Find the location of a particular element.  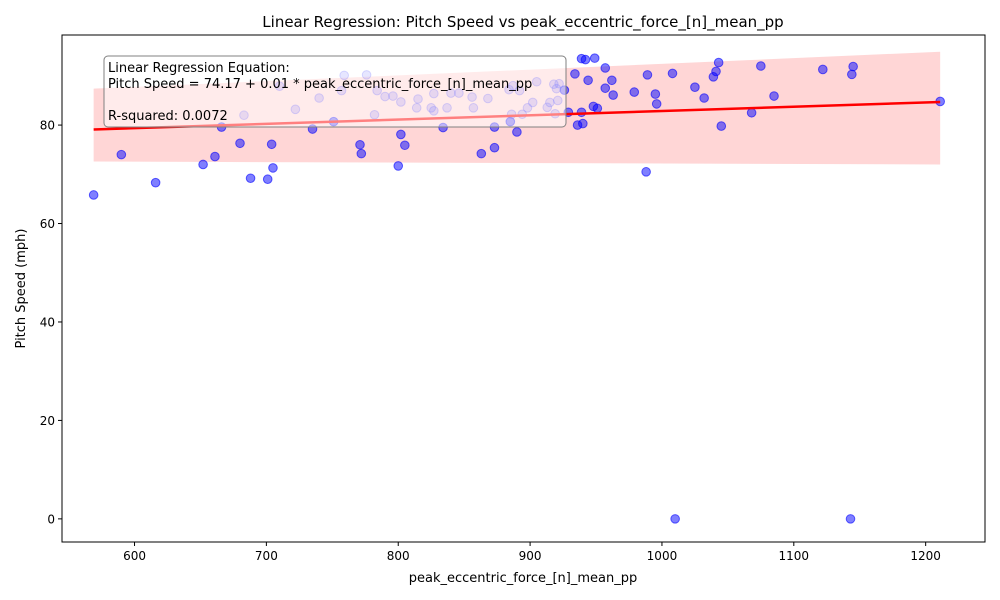

annotation-box is located at coordinates (335, 91).